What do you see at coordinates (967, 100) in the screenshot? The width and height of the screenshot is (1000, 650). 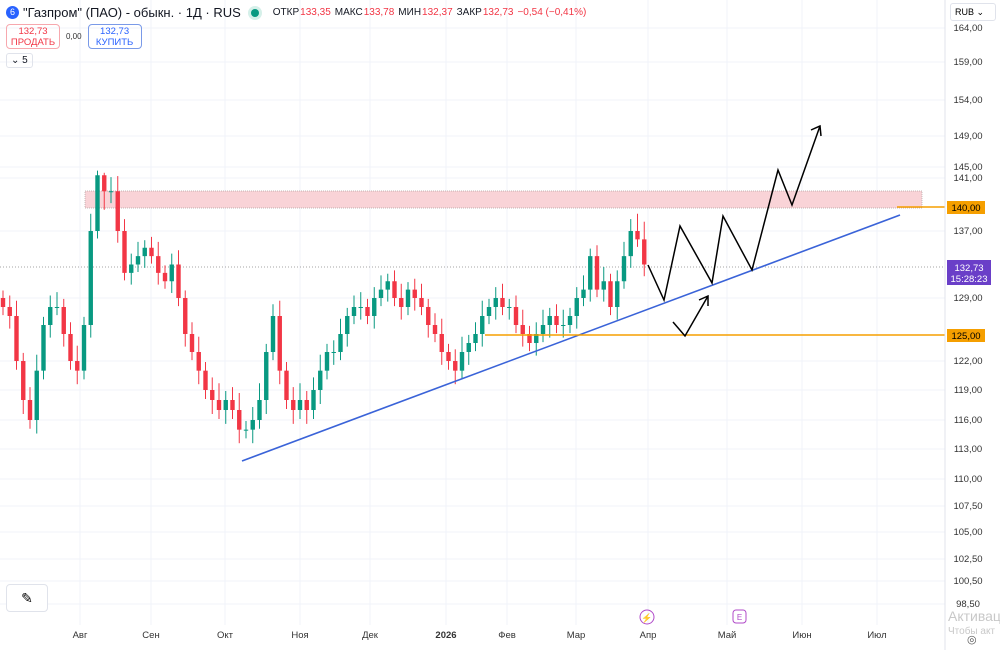 I see `y-tick-label: 154,00` at bounding box center [967, 100].